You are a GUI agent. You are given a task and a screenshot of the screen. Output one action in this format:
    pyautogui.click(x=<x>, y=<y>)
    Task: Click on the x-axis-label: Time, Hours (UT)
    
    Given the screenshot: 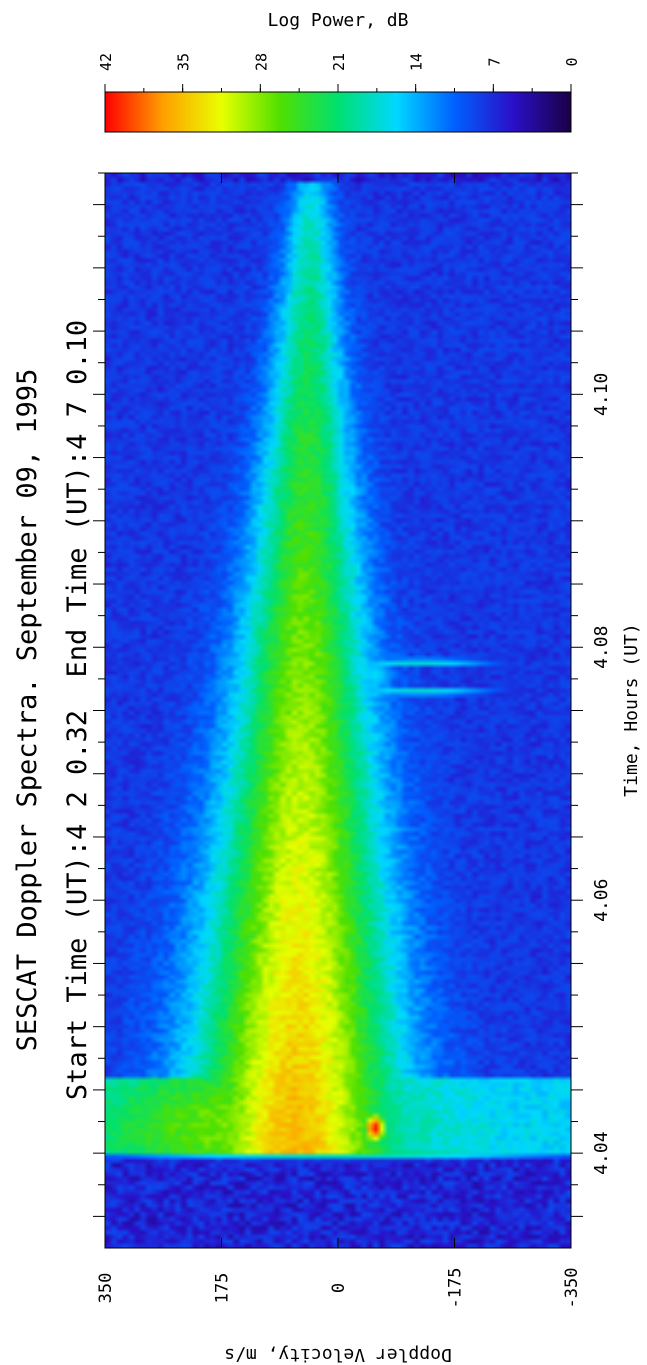 What is the action you would take?
    pyautogui.click(x=631, y=709)
    